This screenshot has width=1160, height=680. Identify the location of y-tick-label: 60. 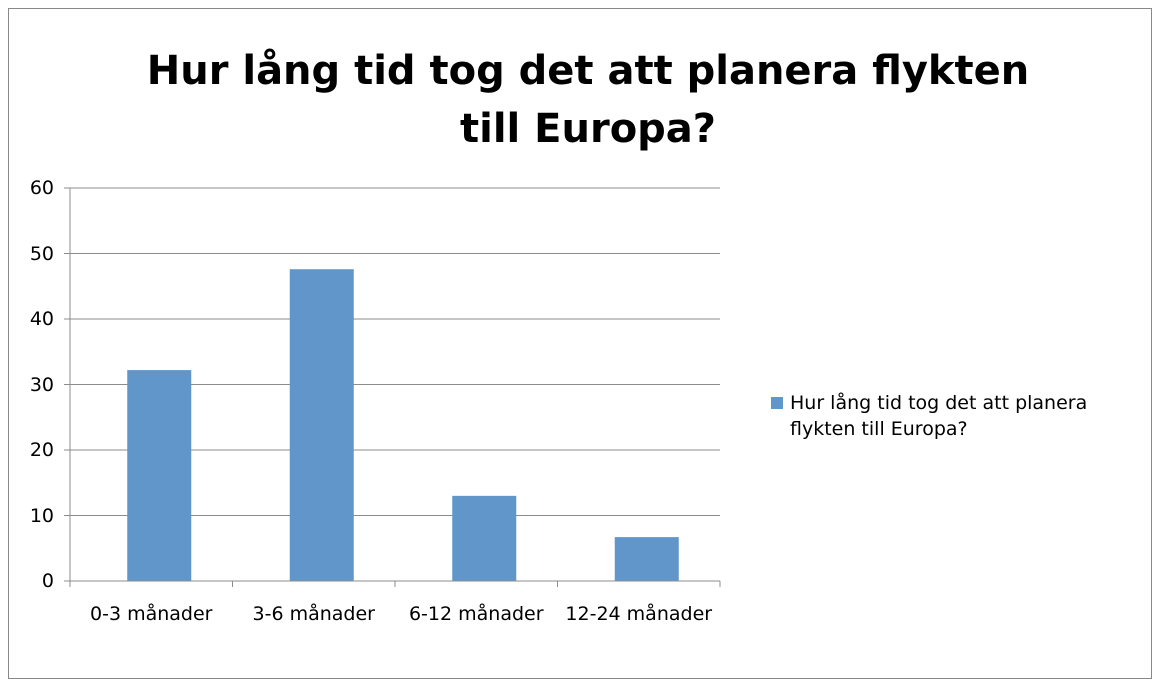
(41, 188).